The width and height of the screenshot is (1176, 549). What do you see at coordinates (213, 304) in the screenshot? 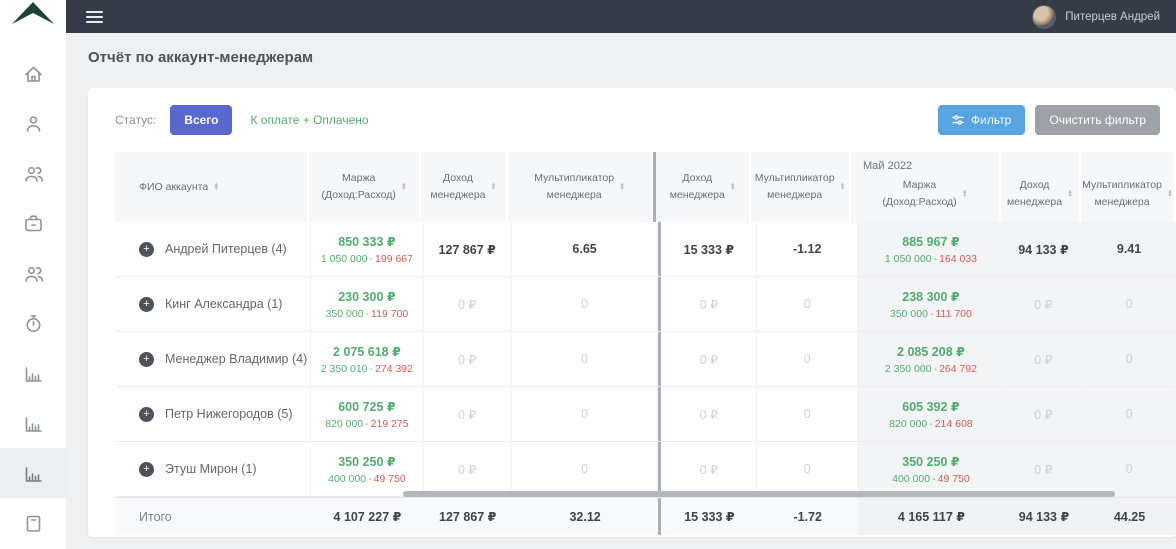
I see `manager-name-cell: + Кинг Александра (1)` at bounding box center [213, 304].